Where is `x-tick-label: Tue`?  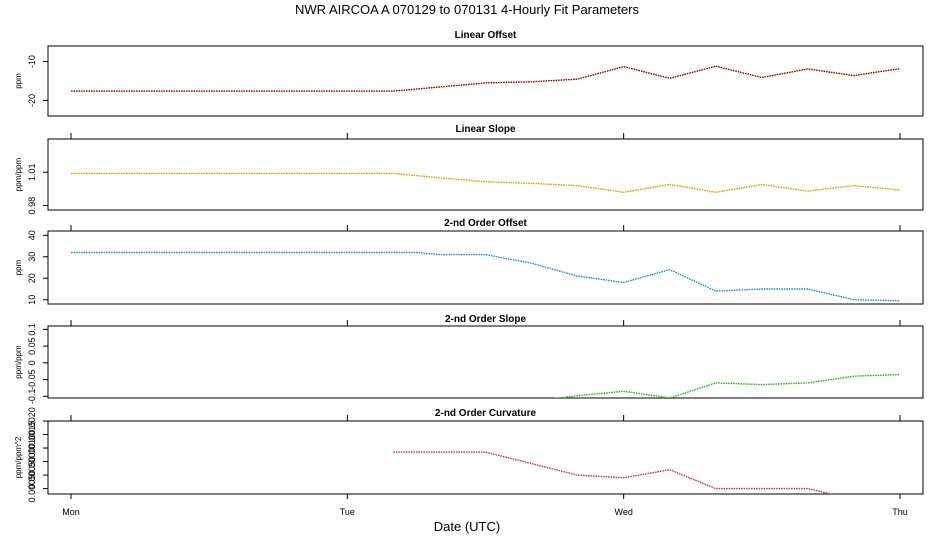 x-tick-label: Tue is located at coordinates (347, 512).